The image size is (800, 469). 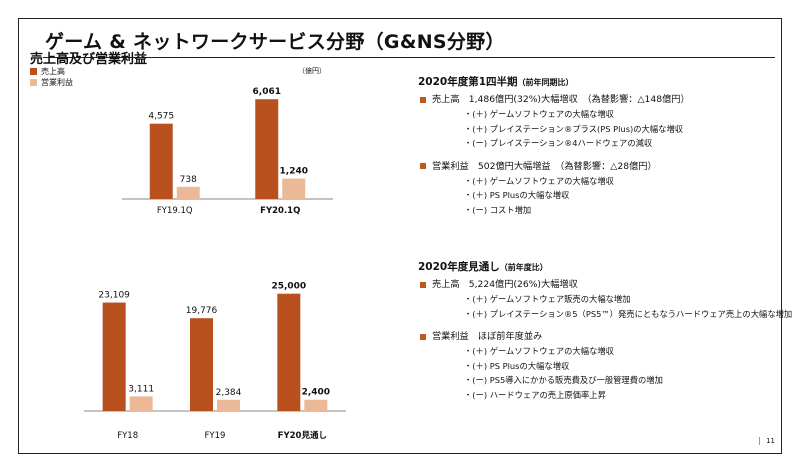 What do you see at coordinates (605, 267) in the screenshot?
I see `forecast-heading: 2020年度見通し（前年度比）` at bounding box center [605, 267].